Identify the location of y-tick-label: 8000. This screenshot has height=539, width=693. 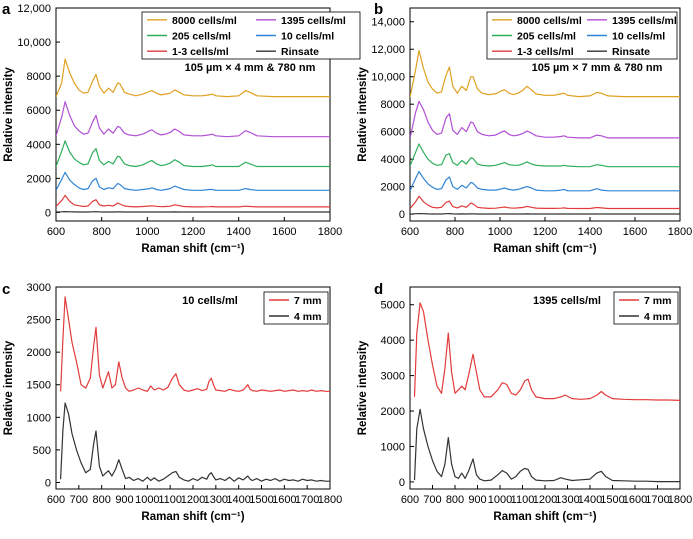
(393, 105).